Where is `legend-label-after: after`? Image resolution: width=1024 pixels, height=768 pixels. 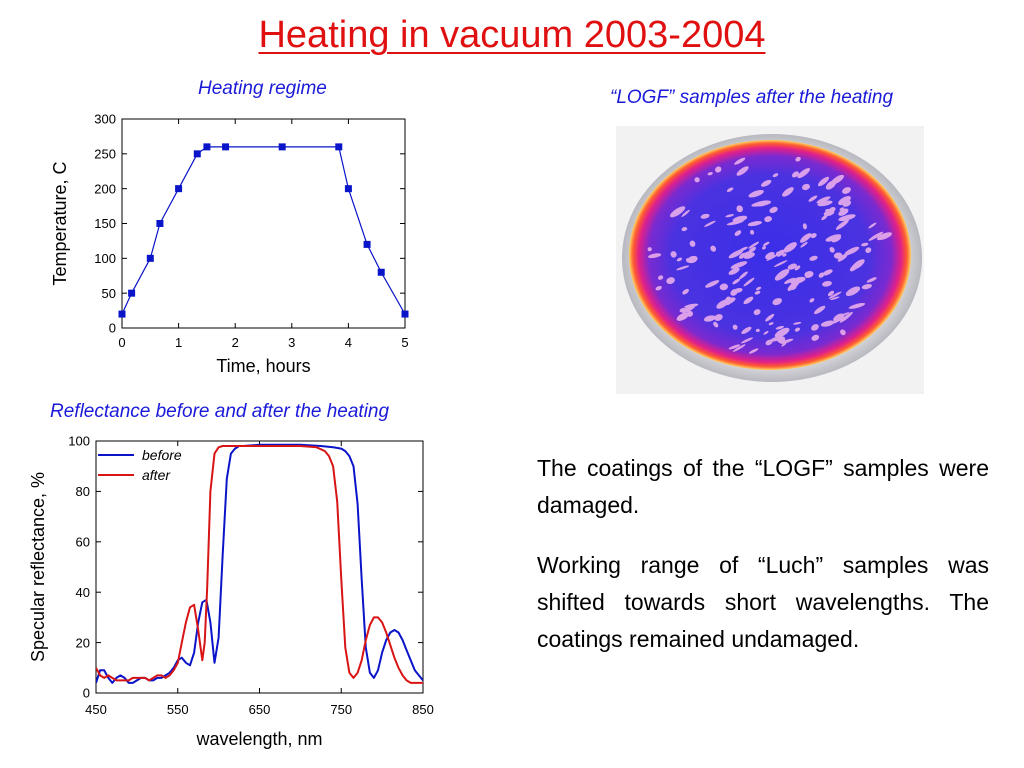
legend-label-after: after is located at coordinates (156, 475).